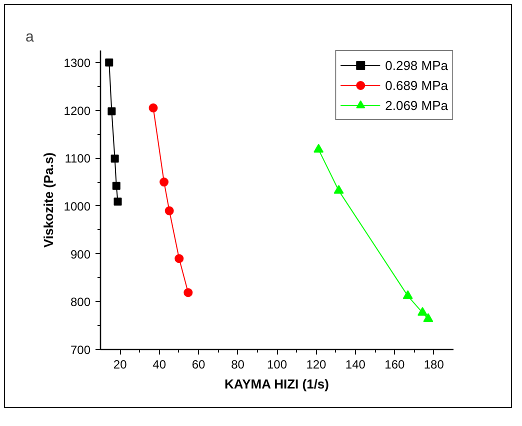  I want to click on x-tick-label: 60, so click(199, 365).